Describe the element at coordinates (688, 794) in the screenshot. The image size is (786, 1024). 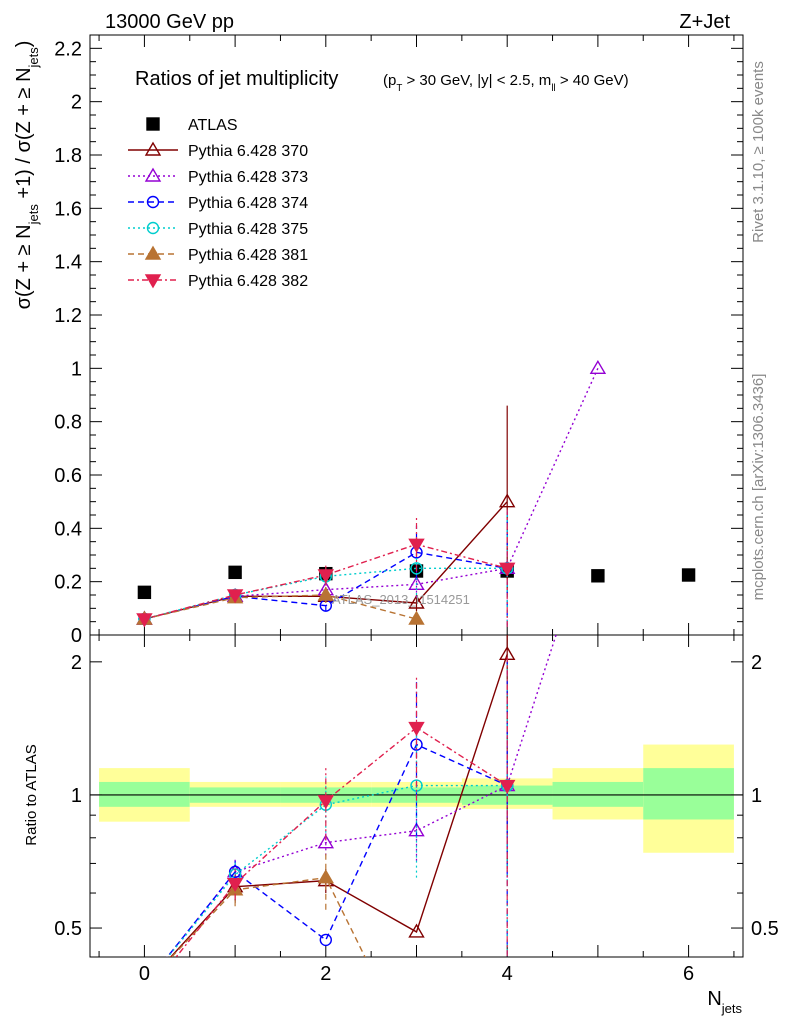
I see `band-inner` at that location.